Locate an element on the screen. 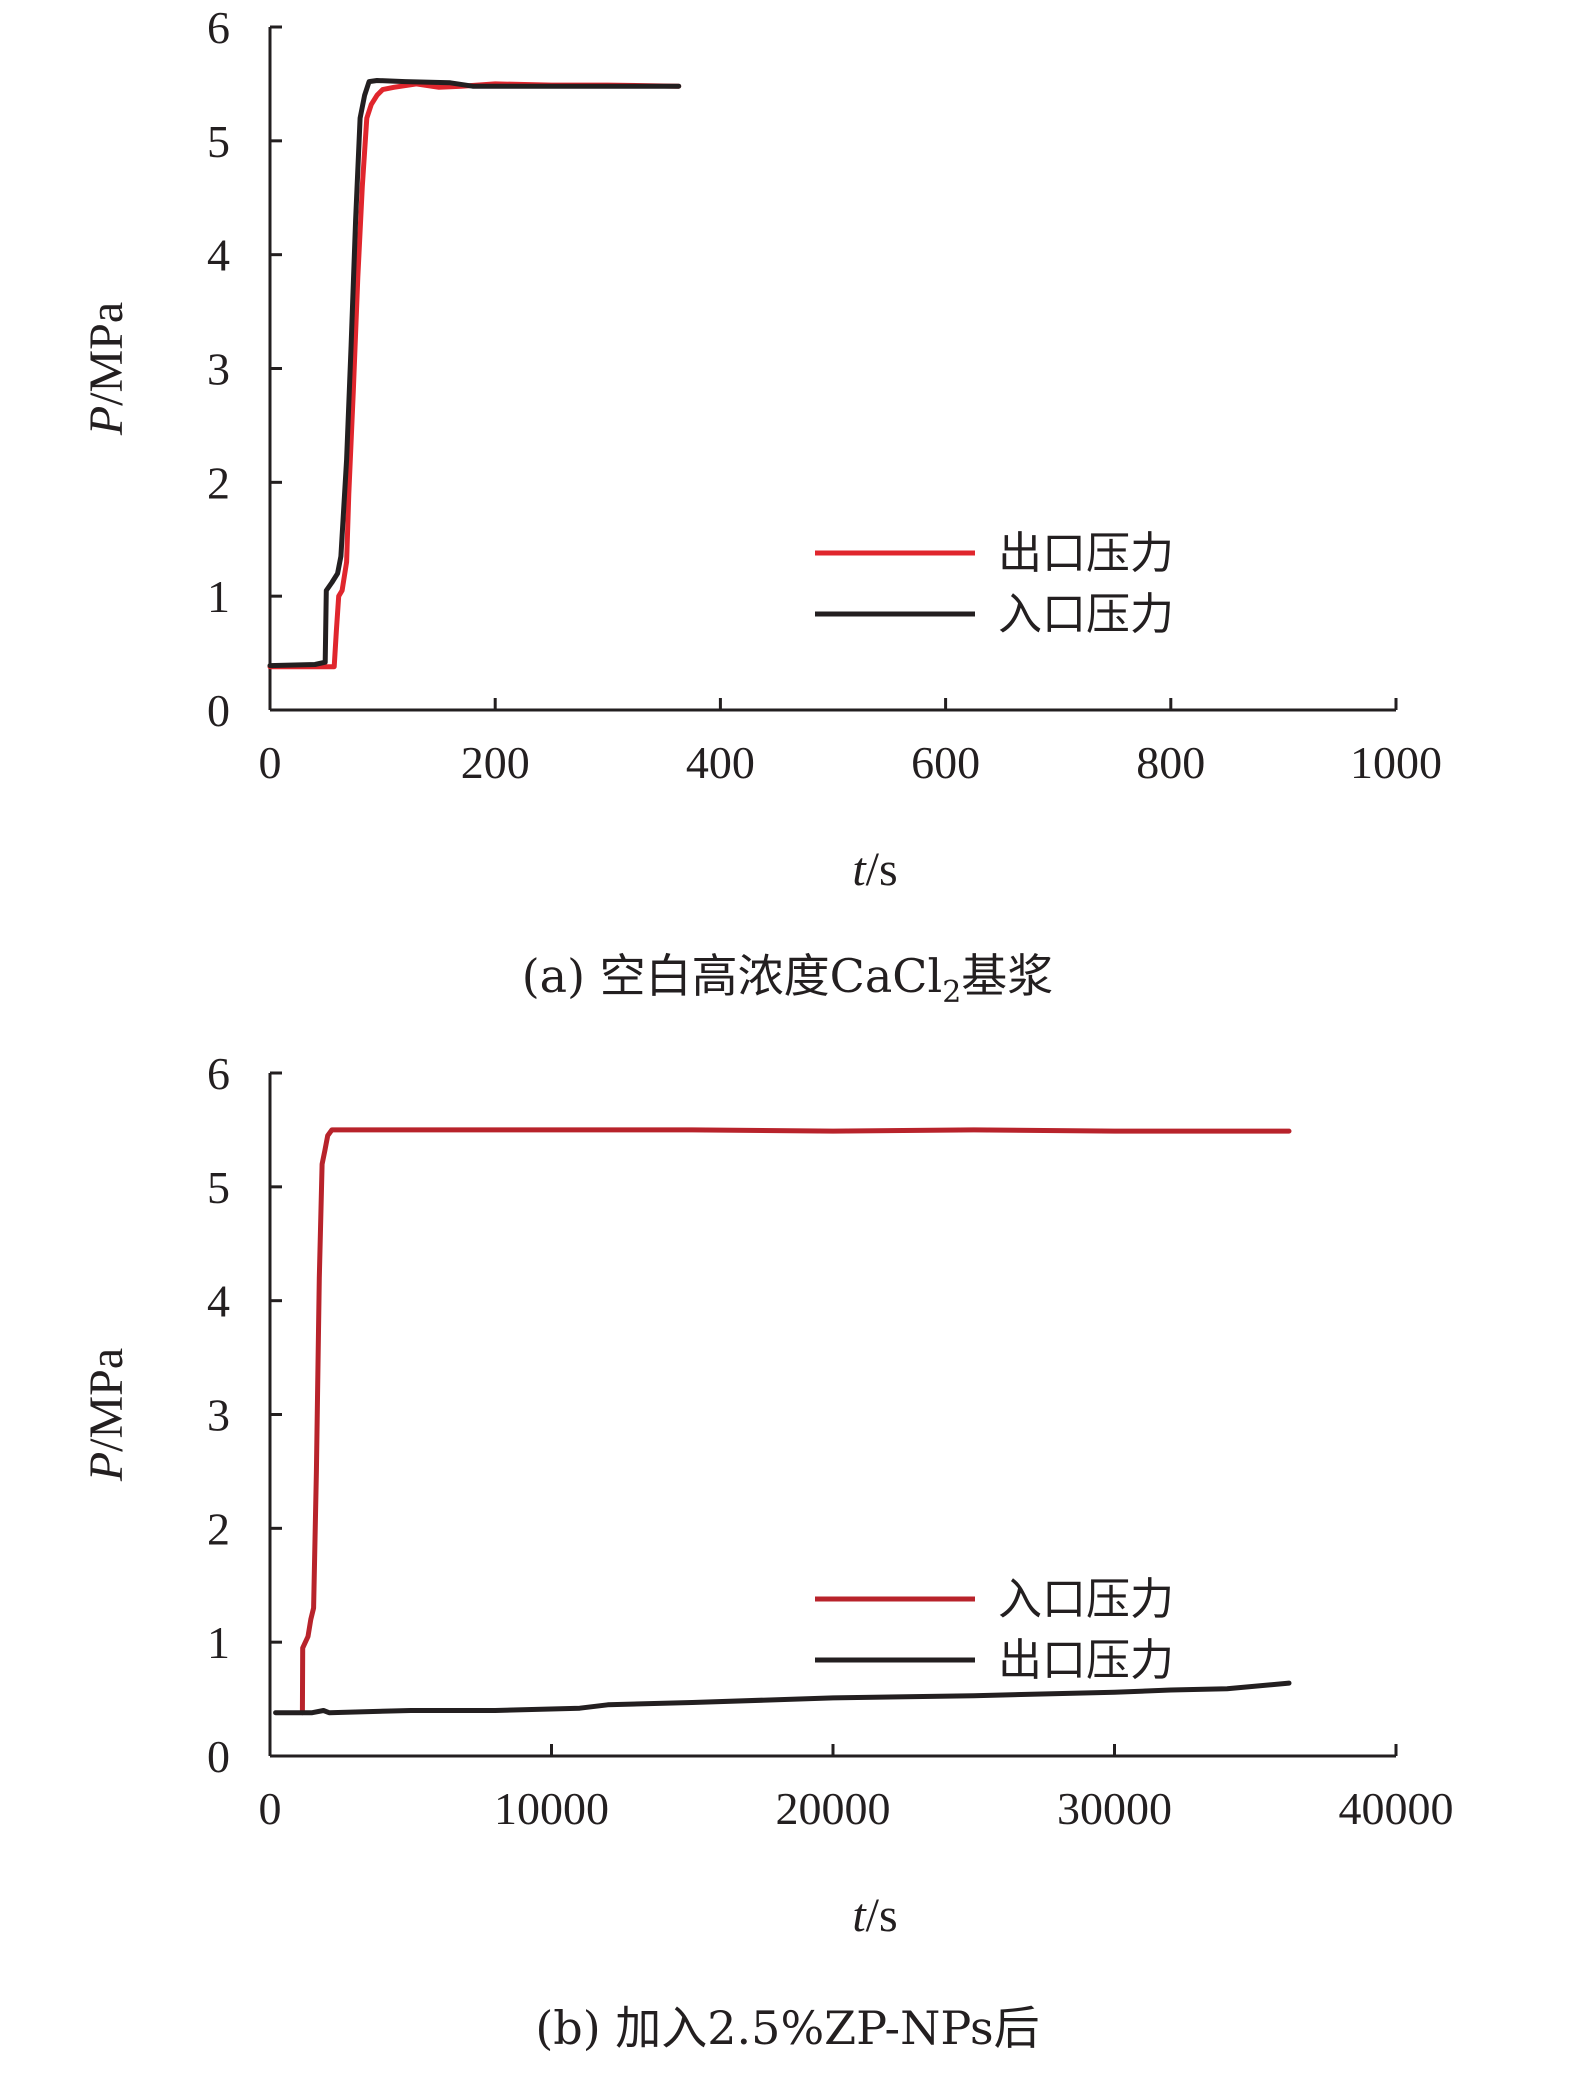 This screenshot has width=1575, height=2091. chart-a-legend-label: 入口压力 is located at coordinates (1086, 614).